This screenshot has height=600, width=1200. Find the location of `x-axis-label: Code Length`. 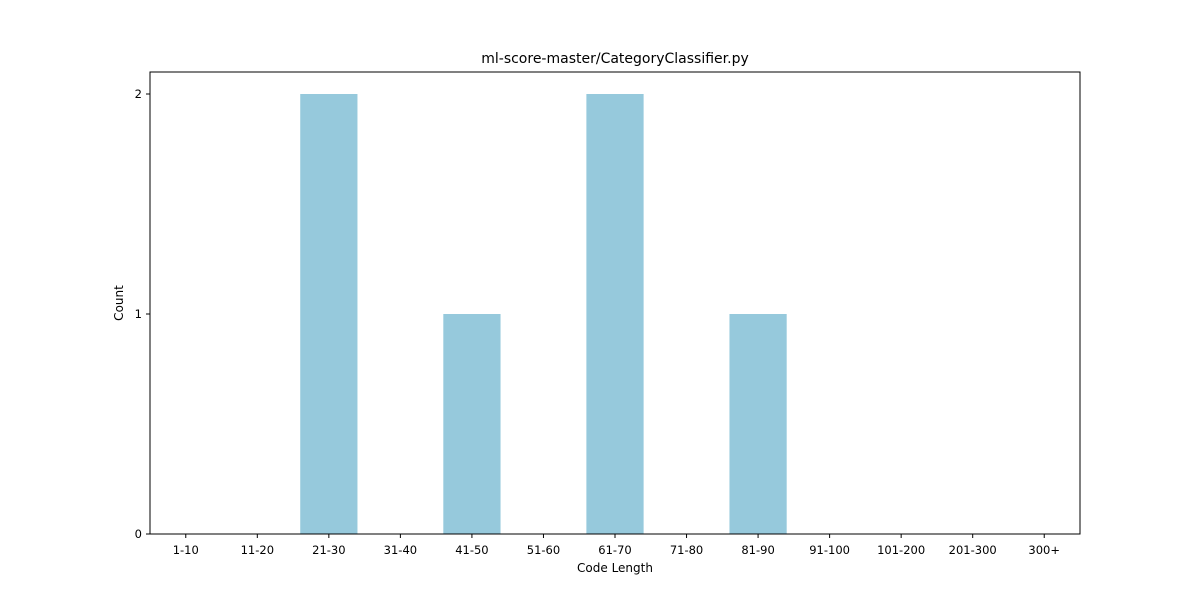

x-axis-label: Code Length is located at coordinates (615, 568).